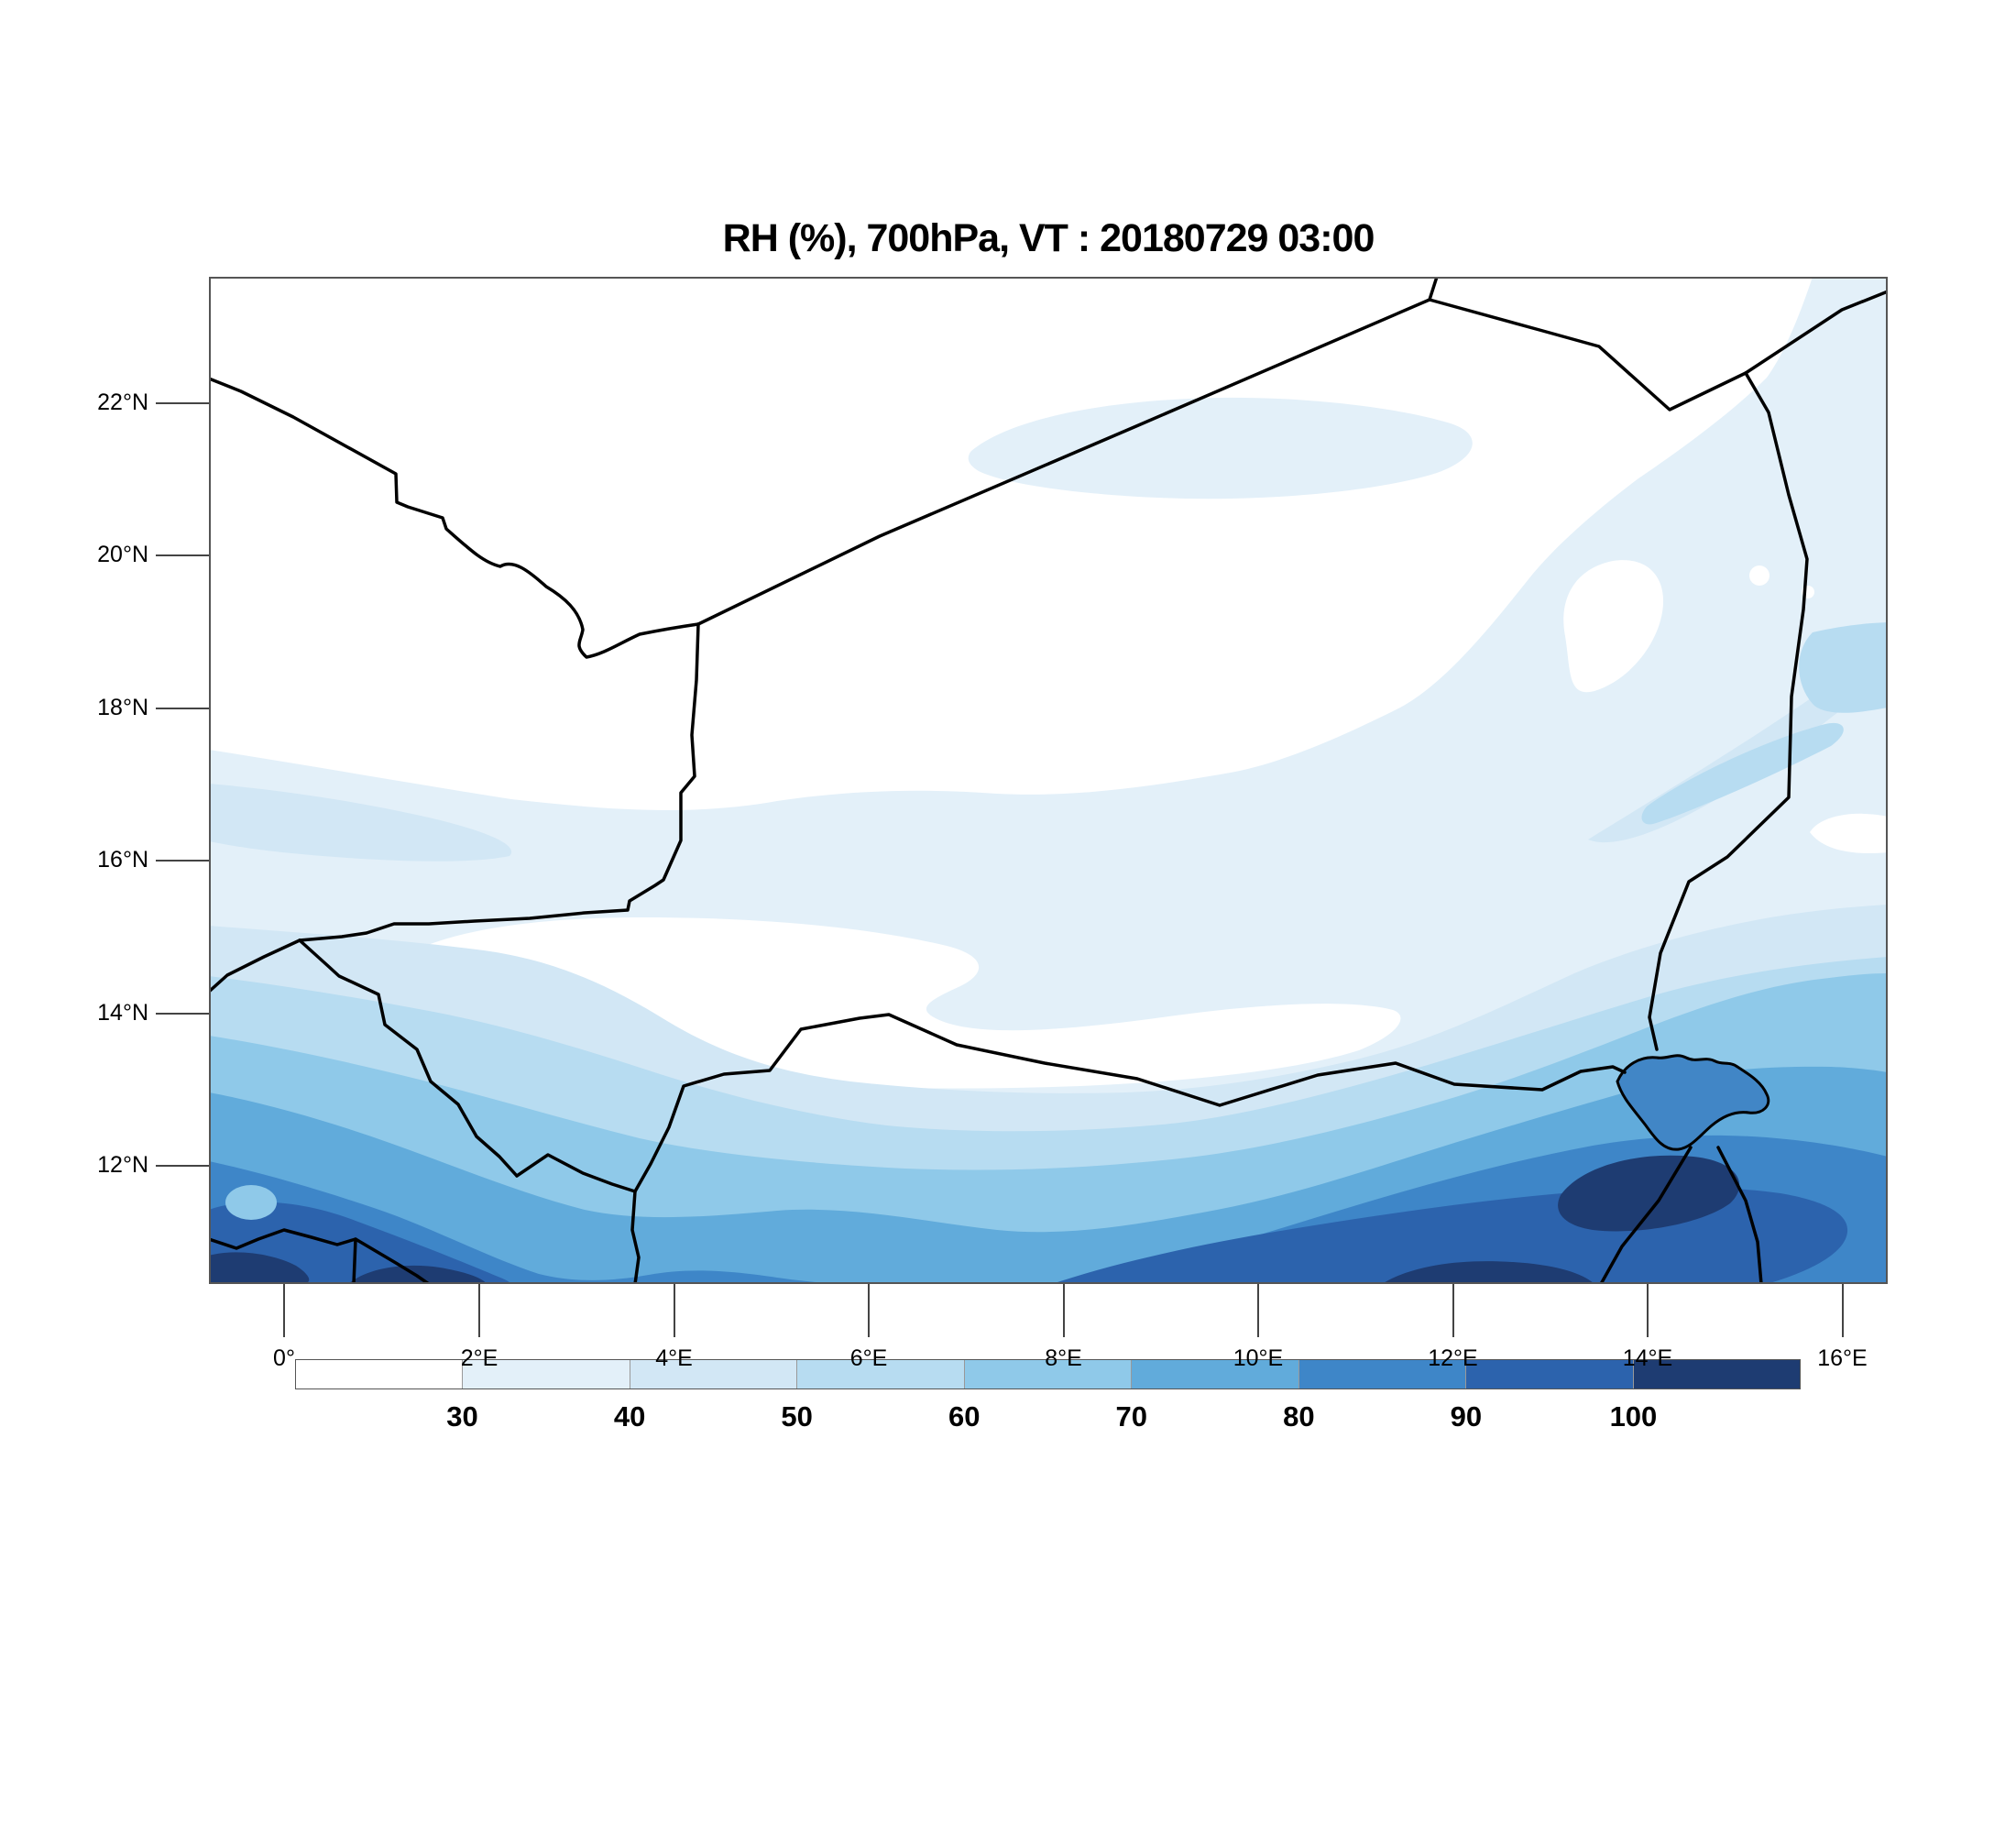 The width and height of the screenshot is (2016, 1833). Describe the element at coordinates (1488, 1272) in the screenshot. I see `band-100-plus-south-strip` at that location.